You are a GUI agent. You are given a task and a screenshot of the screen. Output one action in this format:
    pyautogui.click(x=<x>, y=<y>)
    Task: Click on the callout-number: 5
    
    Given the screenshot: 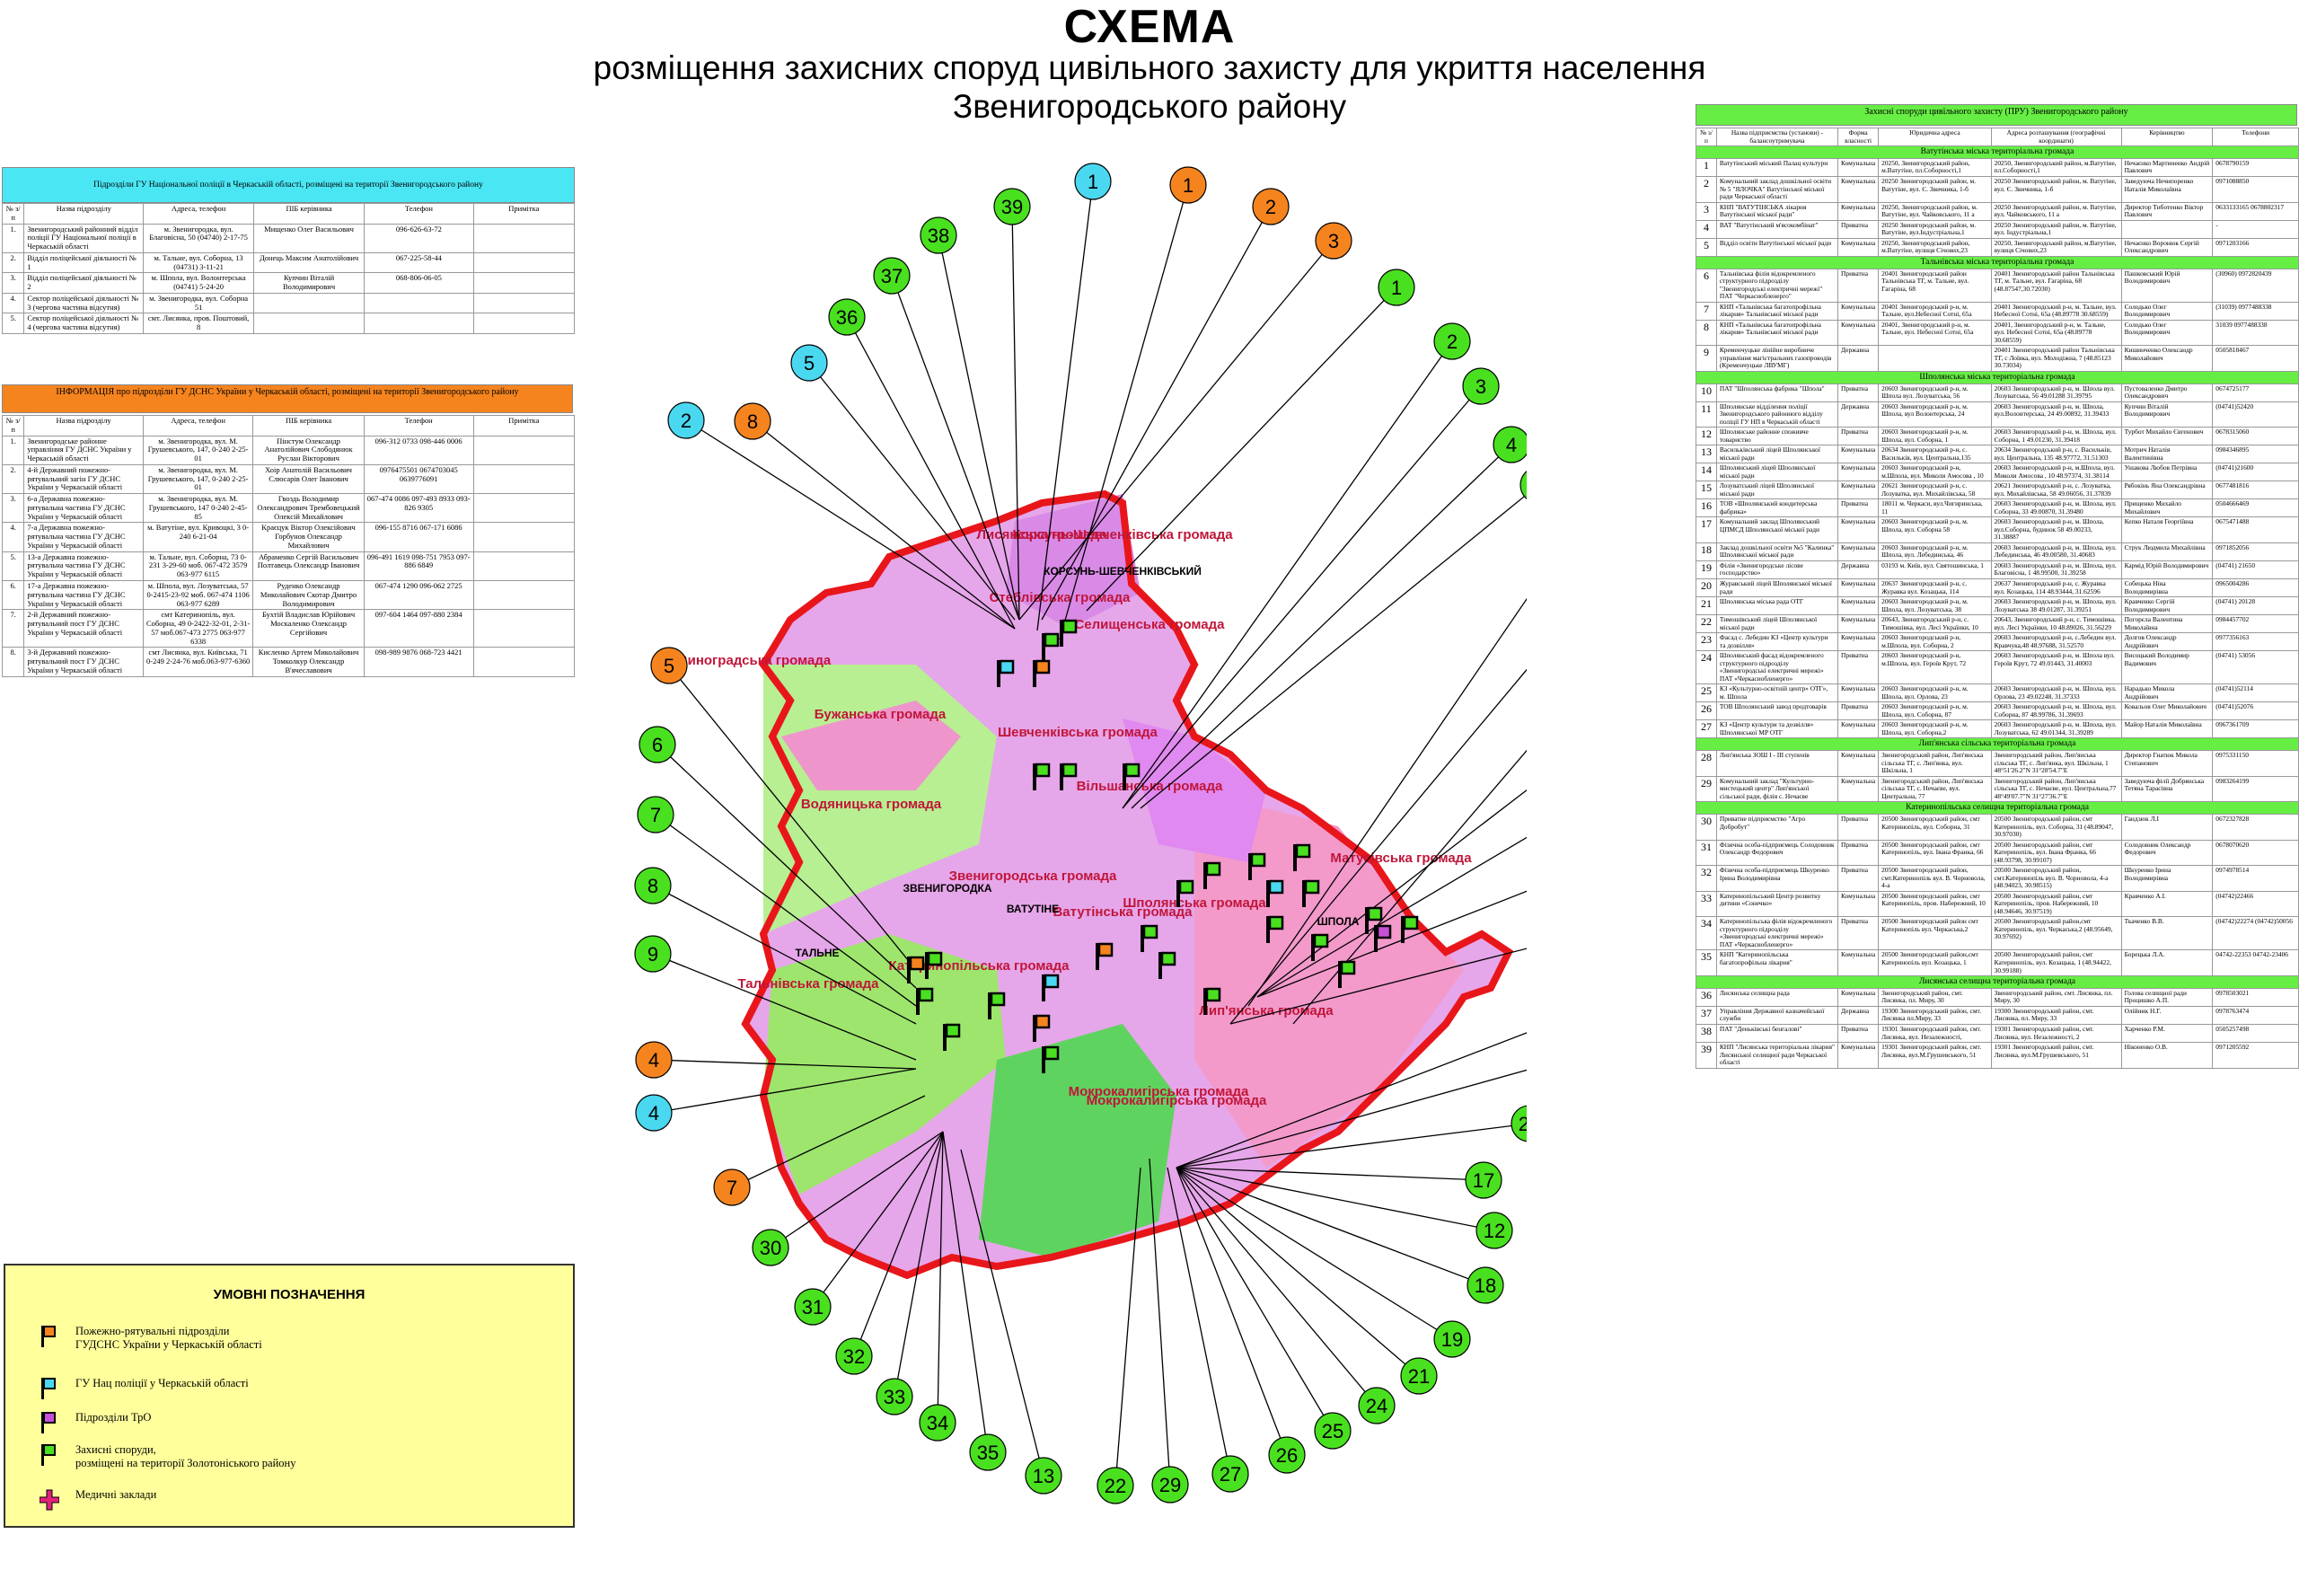 What is the action you would take?
    pyautogui.click(x=669, y=666)
    